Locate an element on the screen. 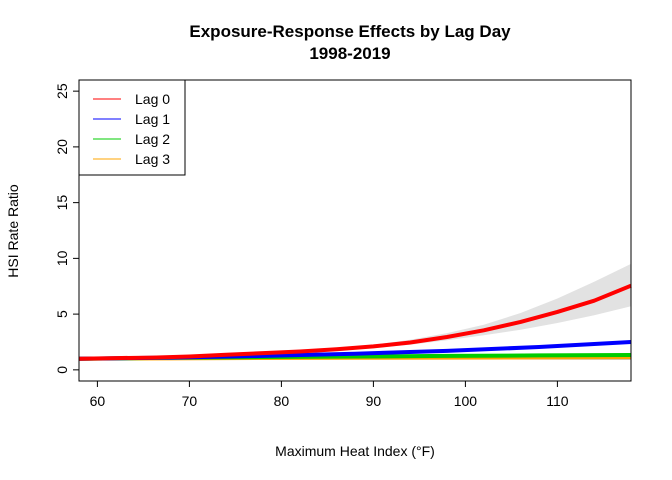 Image resolution: width=672 pixels, height=480 pixels. chart-subtitle: 1998-2019 is located at coordinates (349, 53).